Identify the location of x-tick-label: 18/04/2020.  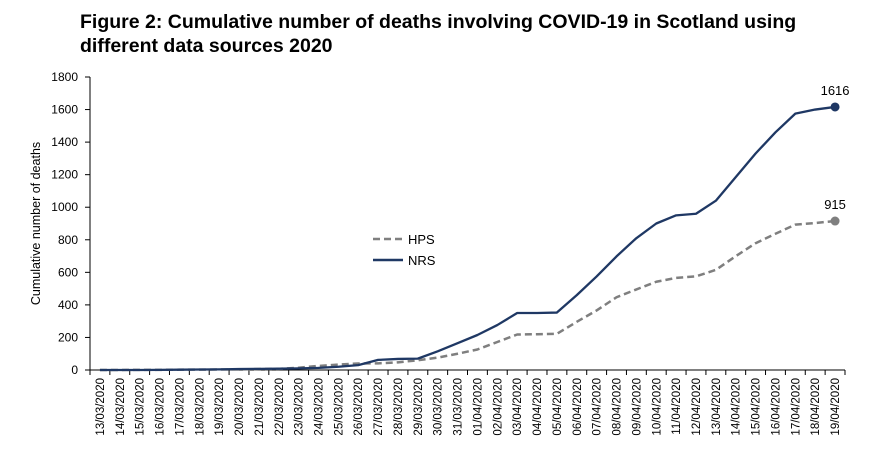
(816, 407).